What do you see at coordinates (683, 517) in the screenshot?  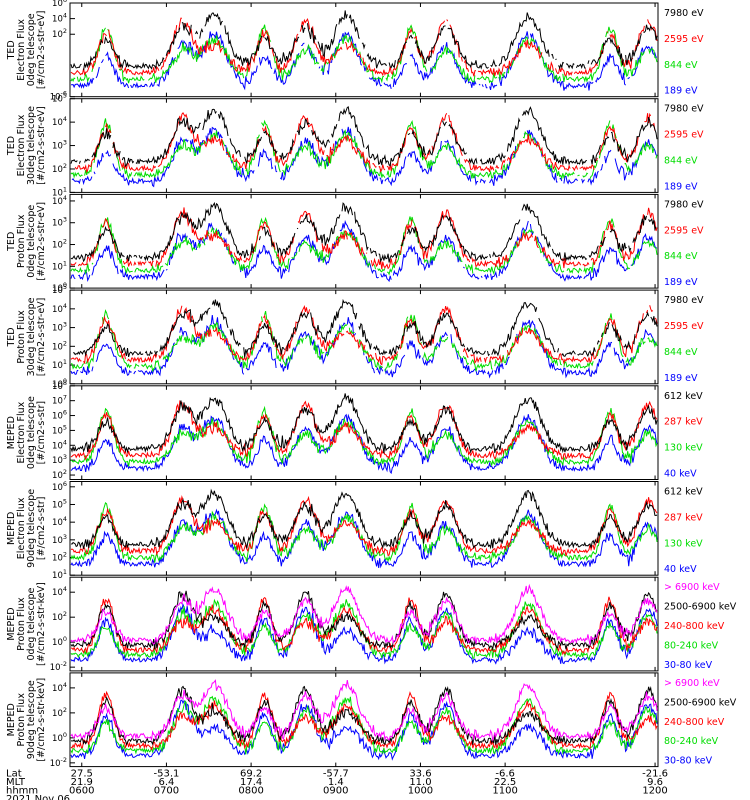 I see `legend-label: 287 keV` at bounding box center [683, 517].